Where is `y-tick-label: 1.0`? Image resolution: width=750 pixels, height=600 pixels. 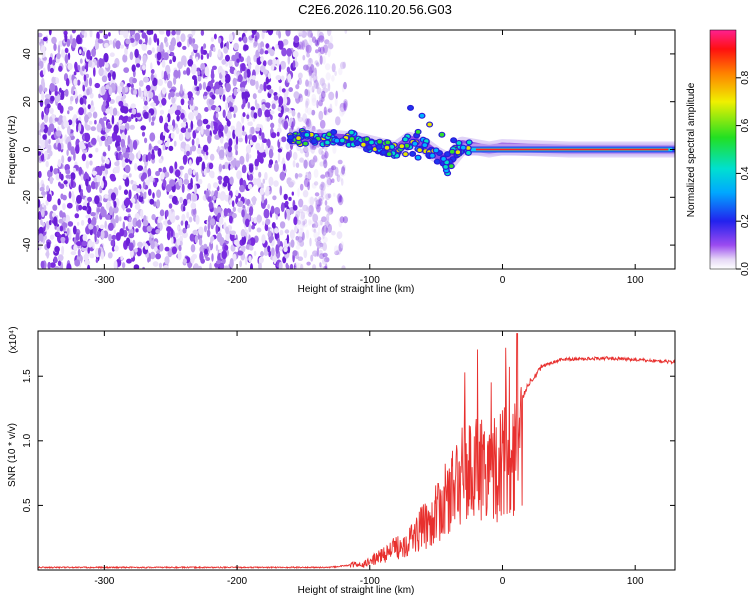 y-tick-label: 1.0 is located at coordinates (27, 440).